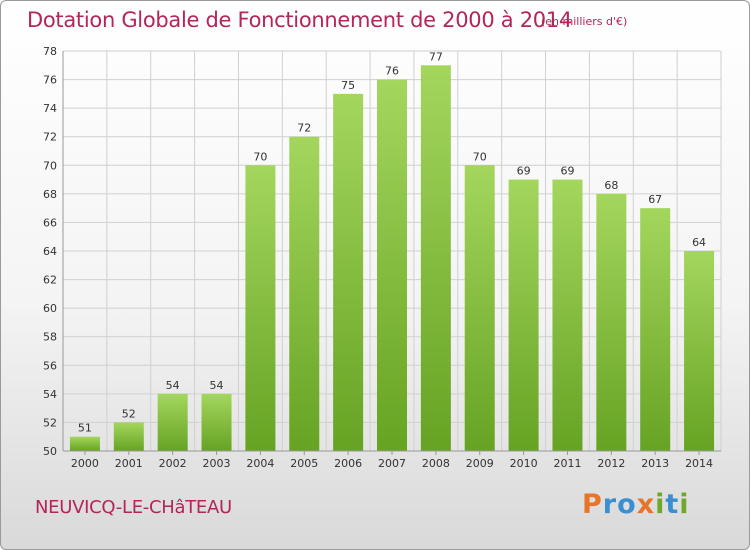 This screenshot has height=550, width=750. Describe the element at coordinates (392, 71) in the screenshot. I see `data-label: 76` at that location.